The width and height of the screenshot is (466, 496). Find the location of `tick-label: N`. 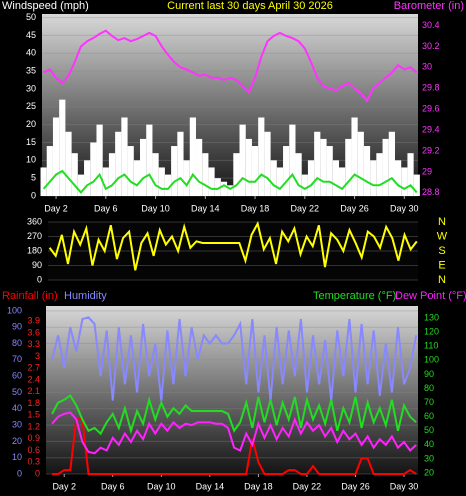

tick-label: N is located at coordinates (442, 222).